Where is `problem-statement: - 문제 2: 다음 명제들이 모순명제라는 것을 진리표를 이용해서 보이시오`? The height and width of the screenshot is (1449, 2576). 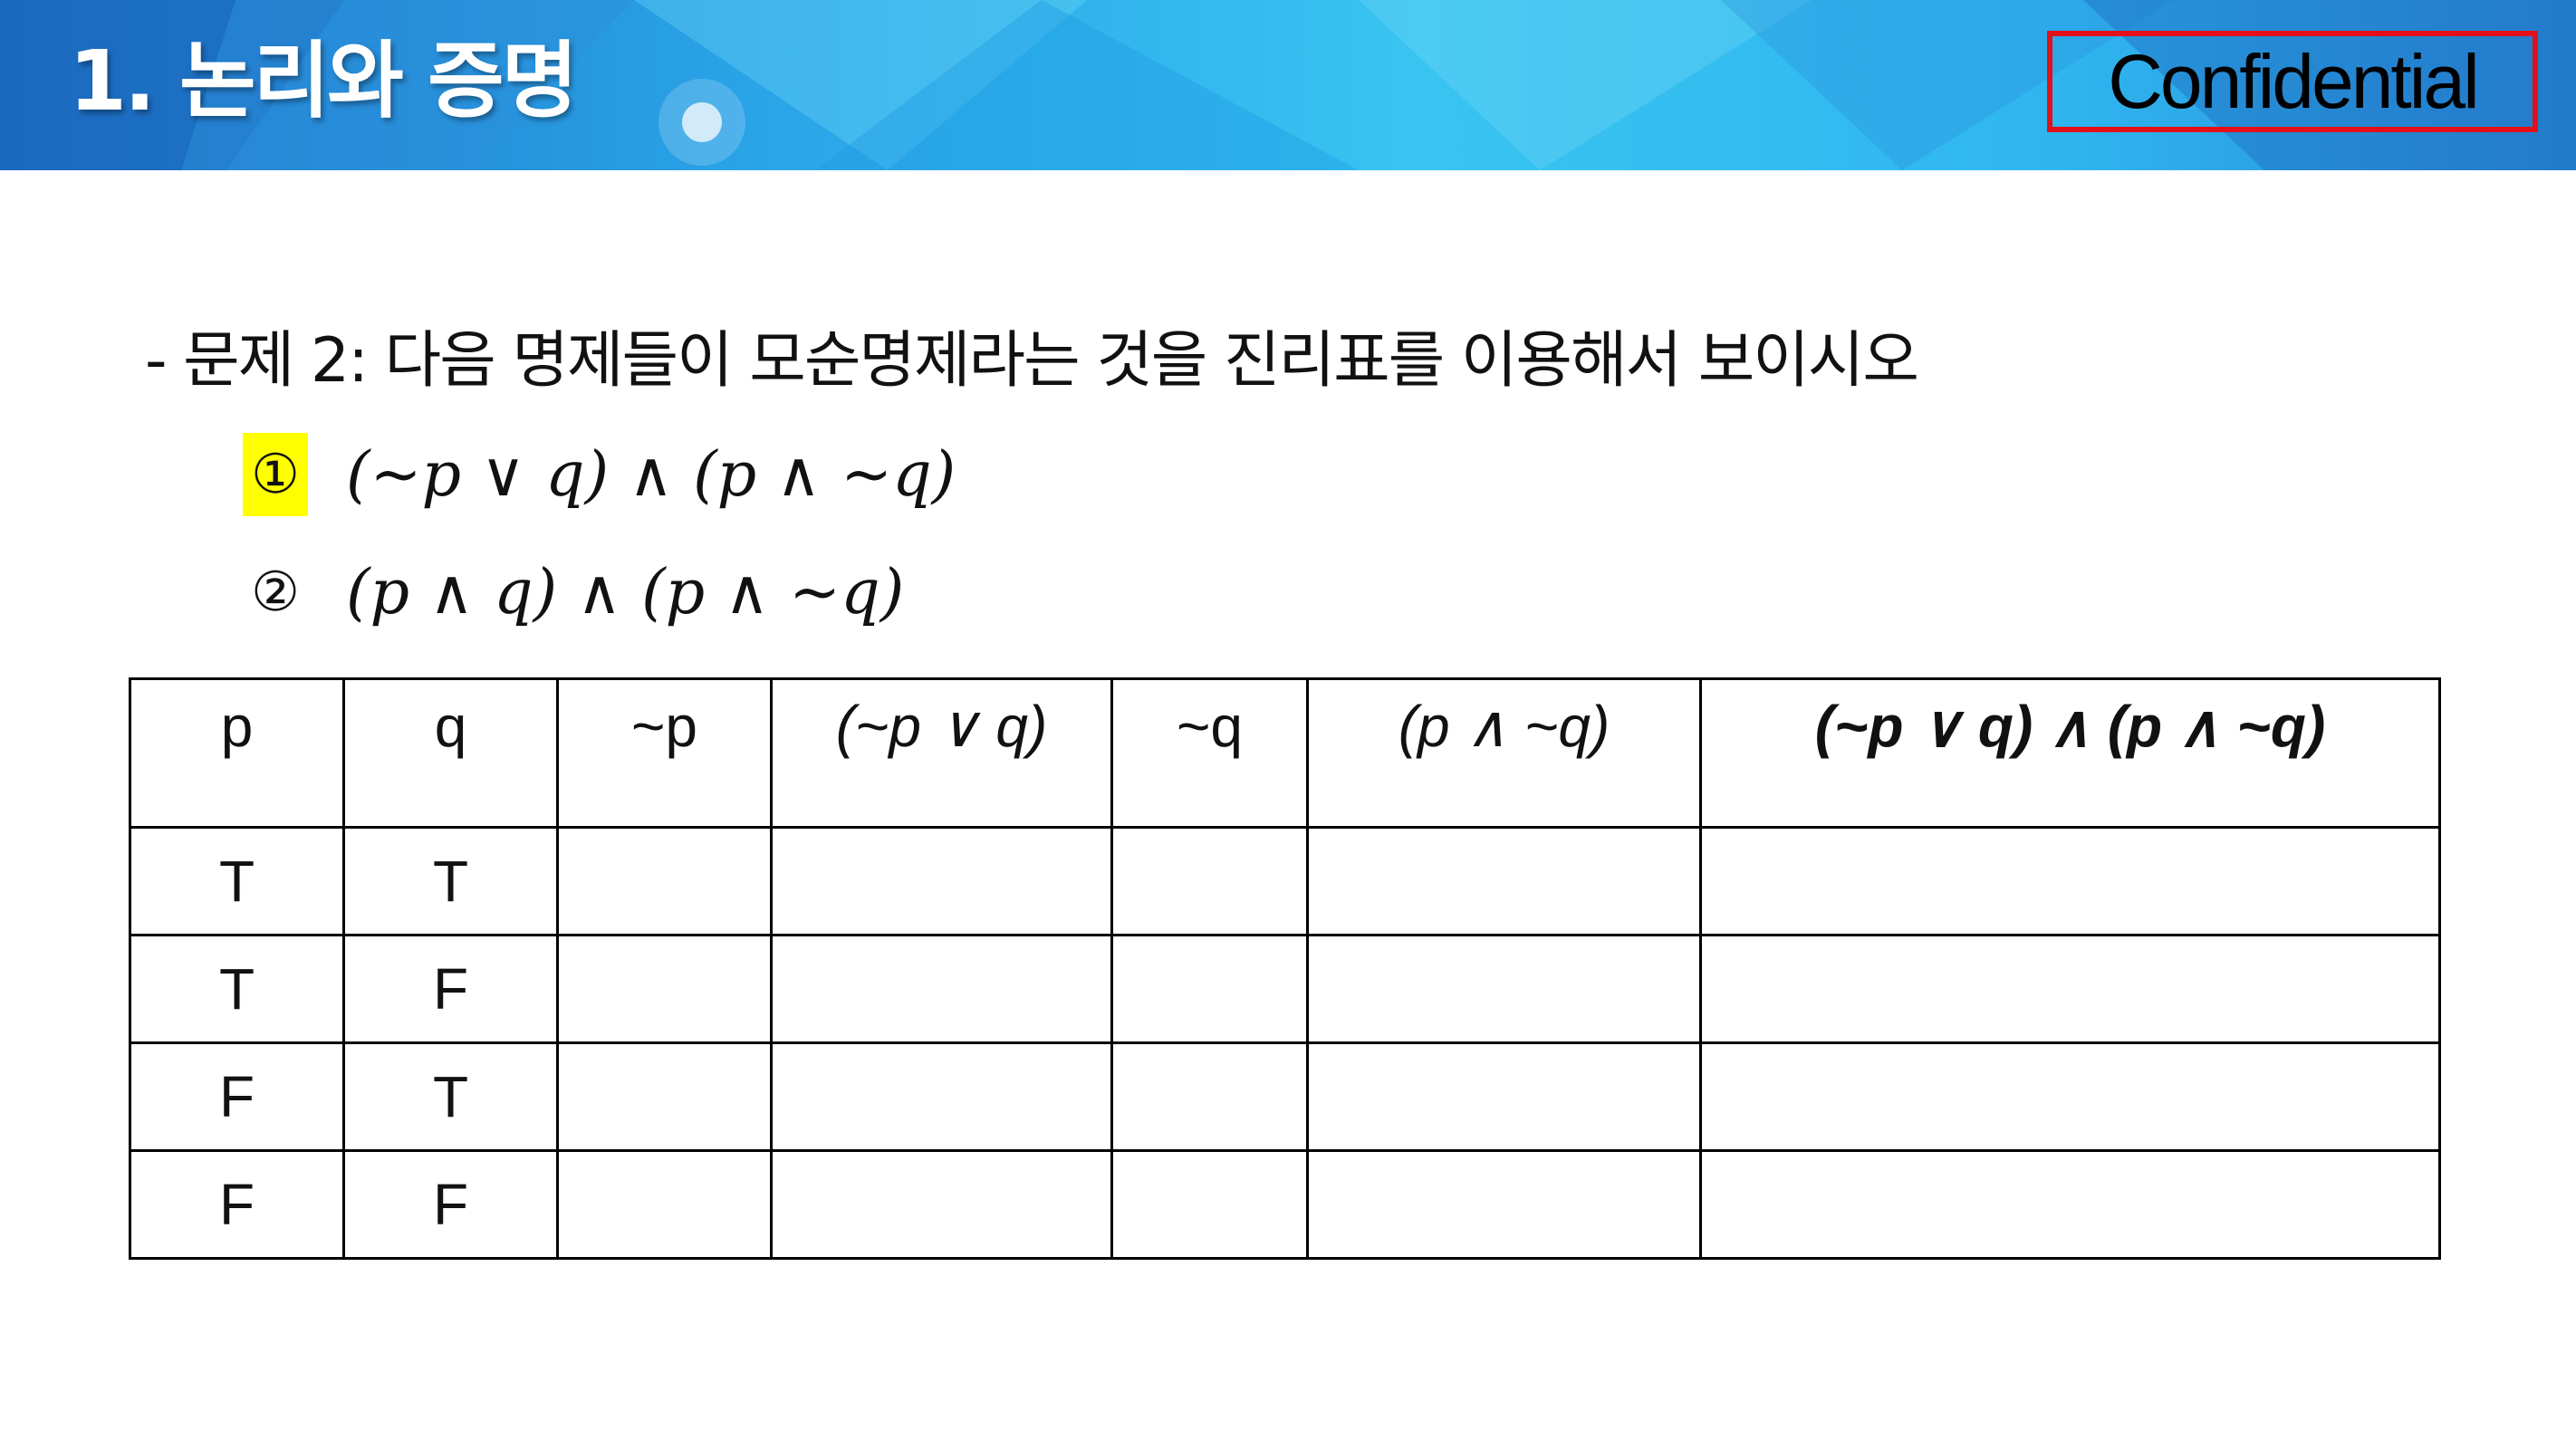 problem-statement: - 문제 2: 다음 명제들이 모순명제라는 것을 진리표를 이용해서 보이시오 is located at coordinates (1032, 361).